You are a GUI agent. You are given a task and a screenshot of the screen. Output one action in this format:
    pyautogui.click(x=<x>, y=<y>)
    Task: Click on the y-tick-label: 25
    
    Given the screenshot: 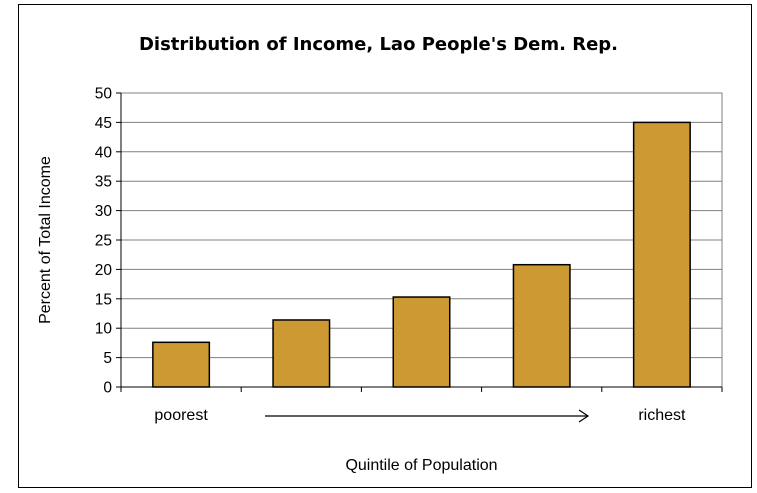 What is the action you would take?
    pyautogui.click(x=103, y=241)
    